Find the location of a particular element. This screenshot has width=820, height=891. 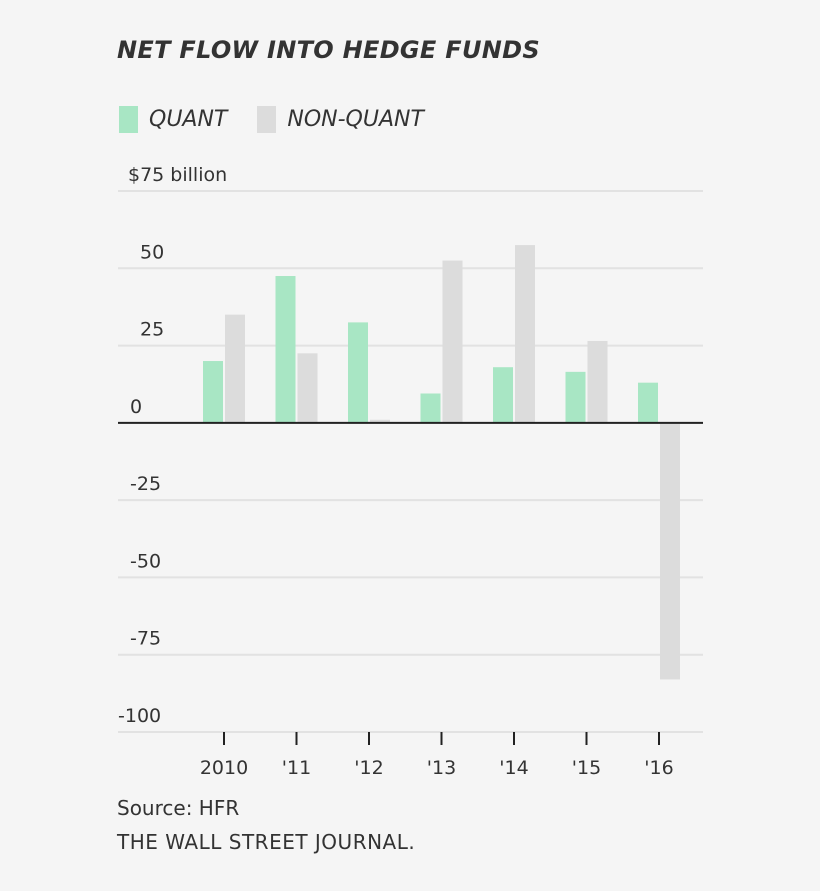

legend-item-non-quant: NON-QUANT is located at coordinates (340, 119).